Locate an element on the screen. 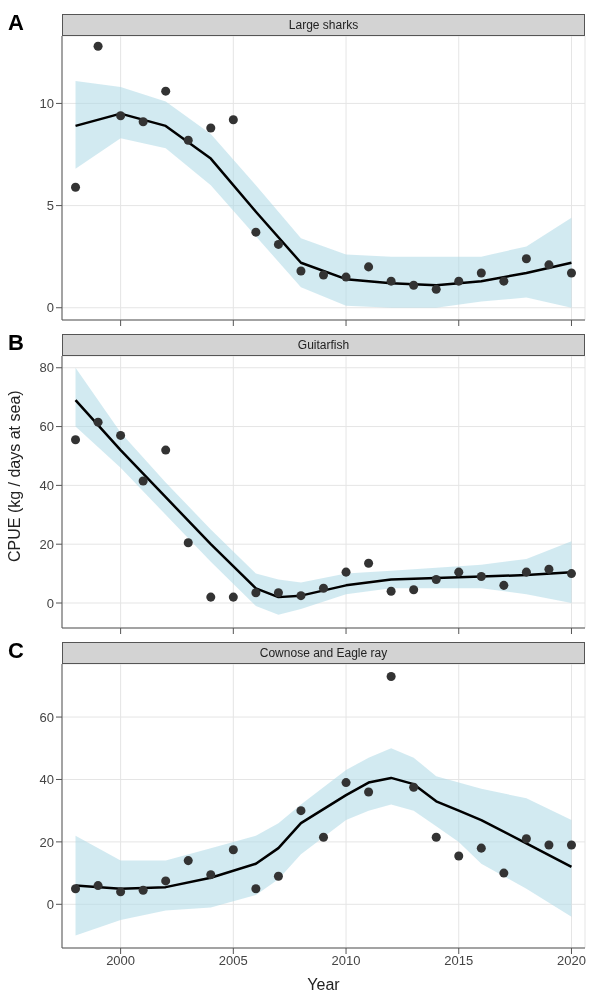  x-tick-label: 2020 is located at coordinates (571, 961).